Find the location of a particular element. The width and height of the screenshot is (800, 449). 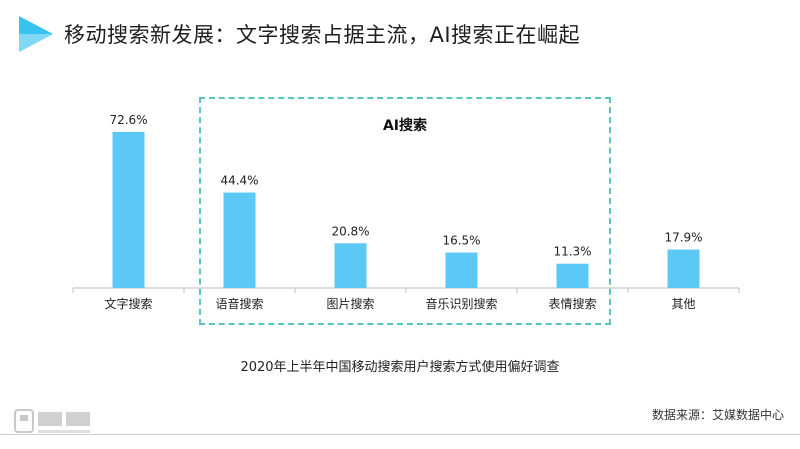

bar-value-label: 16.5% is located at coordinates (461, 241).